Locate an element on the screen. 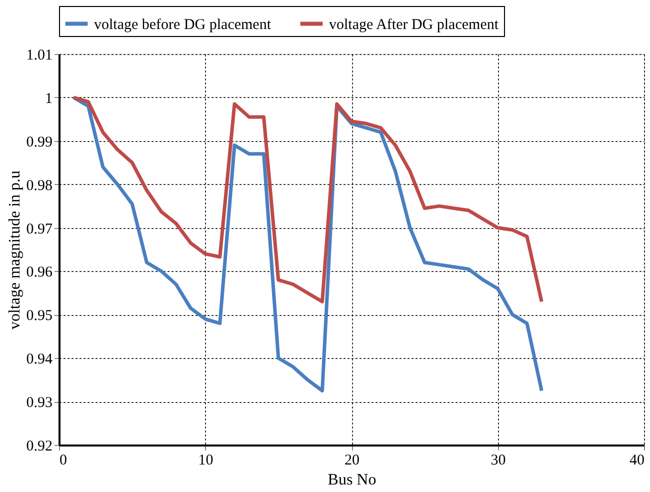 Image resolution: width=650 pixels, height=492 pixels. y-tick-label: 0.96 is located at coordinates (39, 272).